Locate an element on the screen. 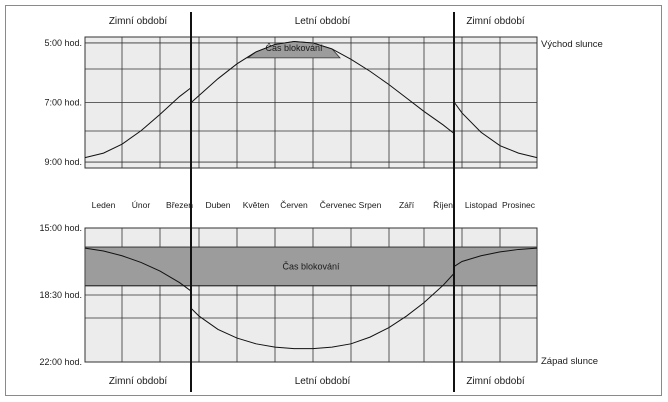  month-label: Listopad is located at coordinates (481, 205).